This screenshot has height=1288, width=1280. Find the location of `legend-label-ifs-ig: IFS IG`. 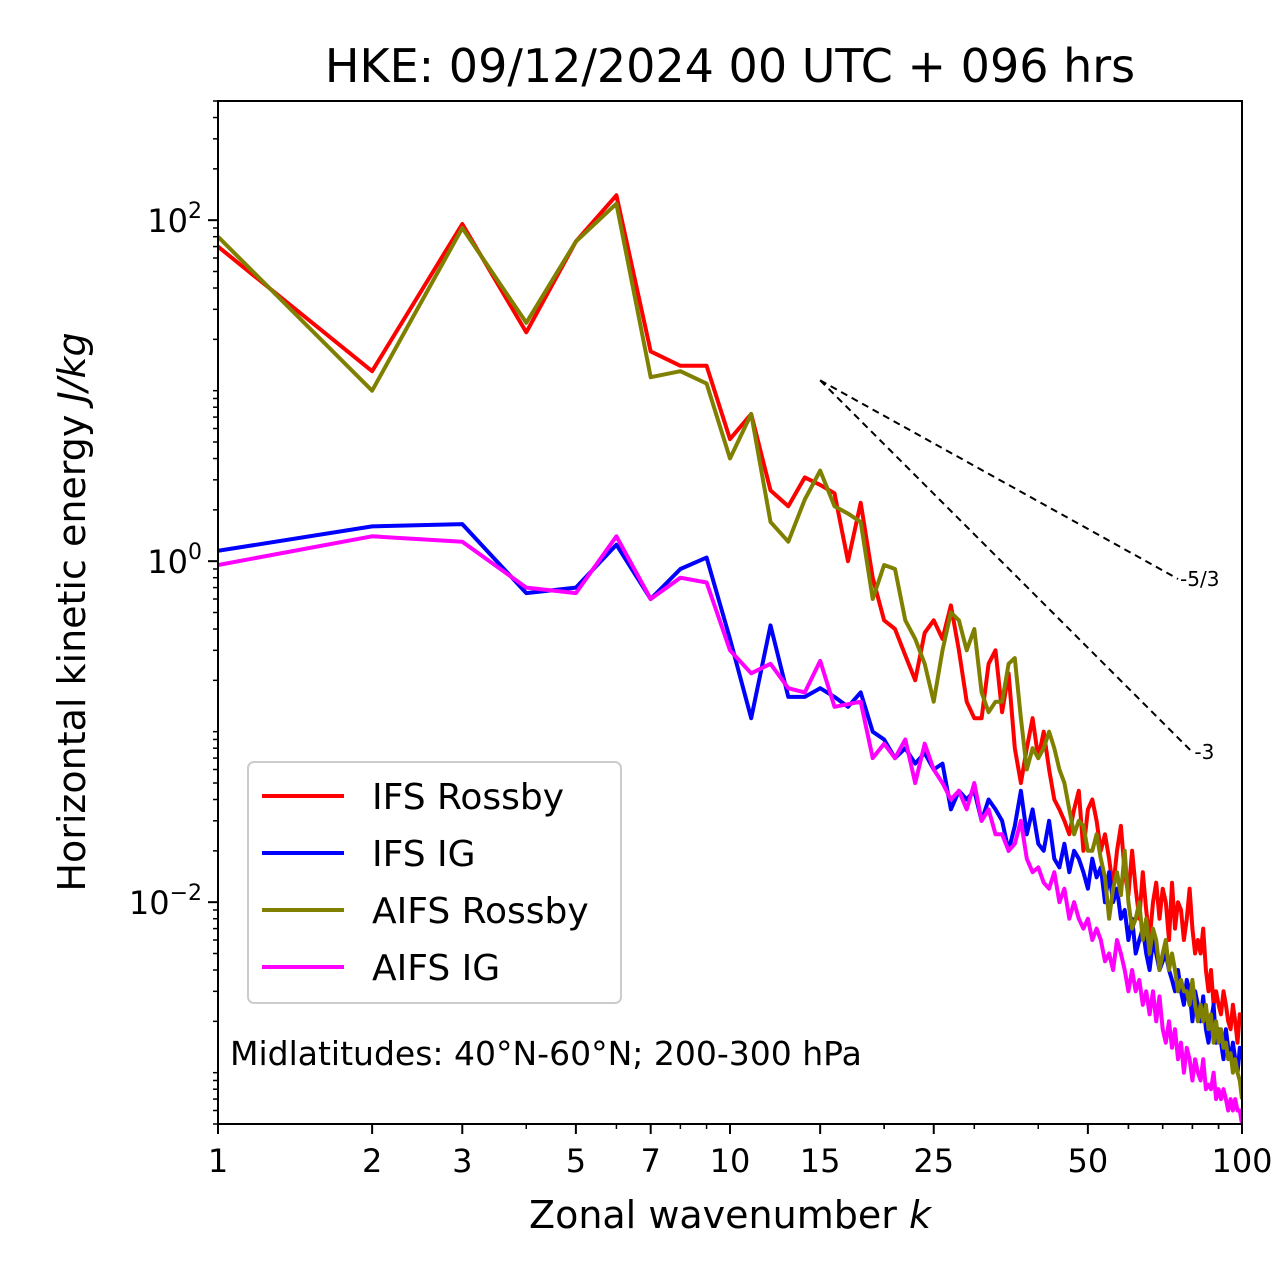

legend-label-ifs-ig: IFS IG is located at coordinates (424, 854).